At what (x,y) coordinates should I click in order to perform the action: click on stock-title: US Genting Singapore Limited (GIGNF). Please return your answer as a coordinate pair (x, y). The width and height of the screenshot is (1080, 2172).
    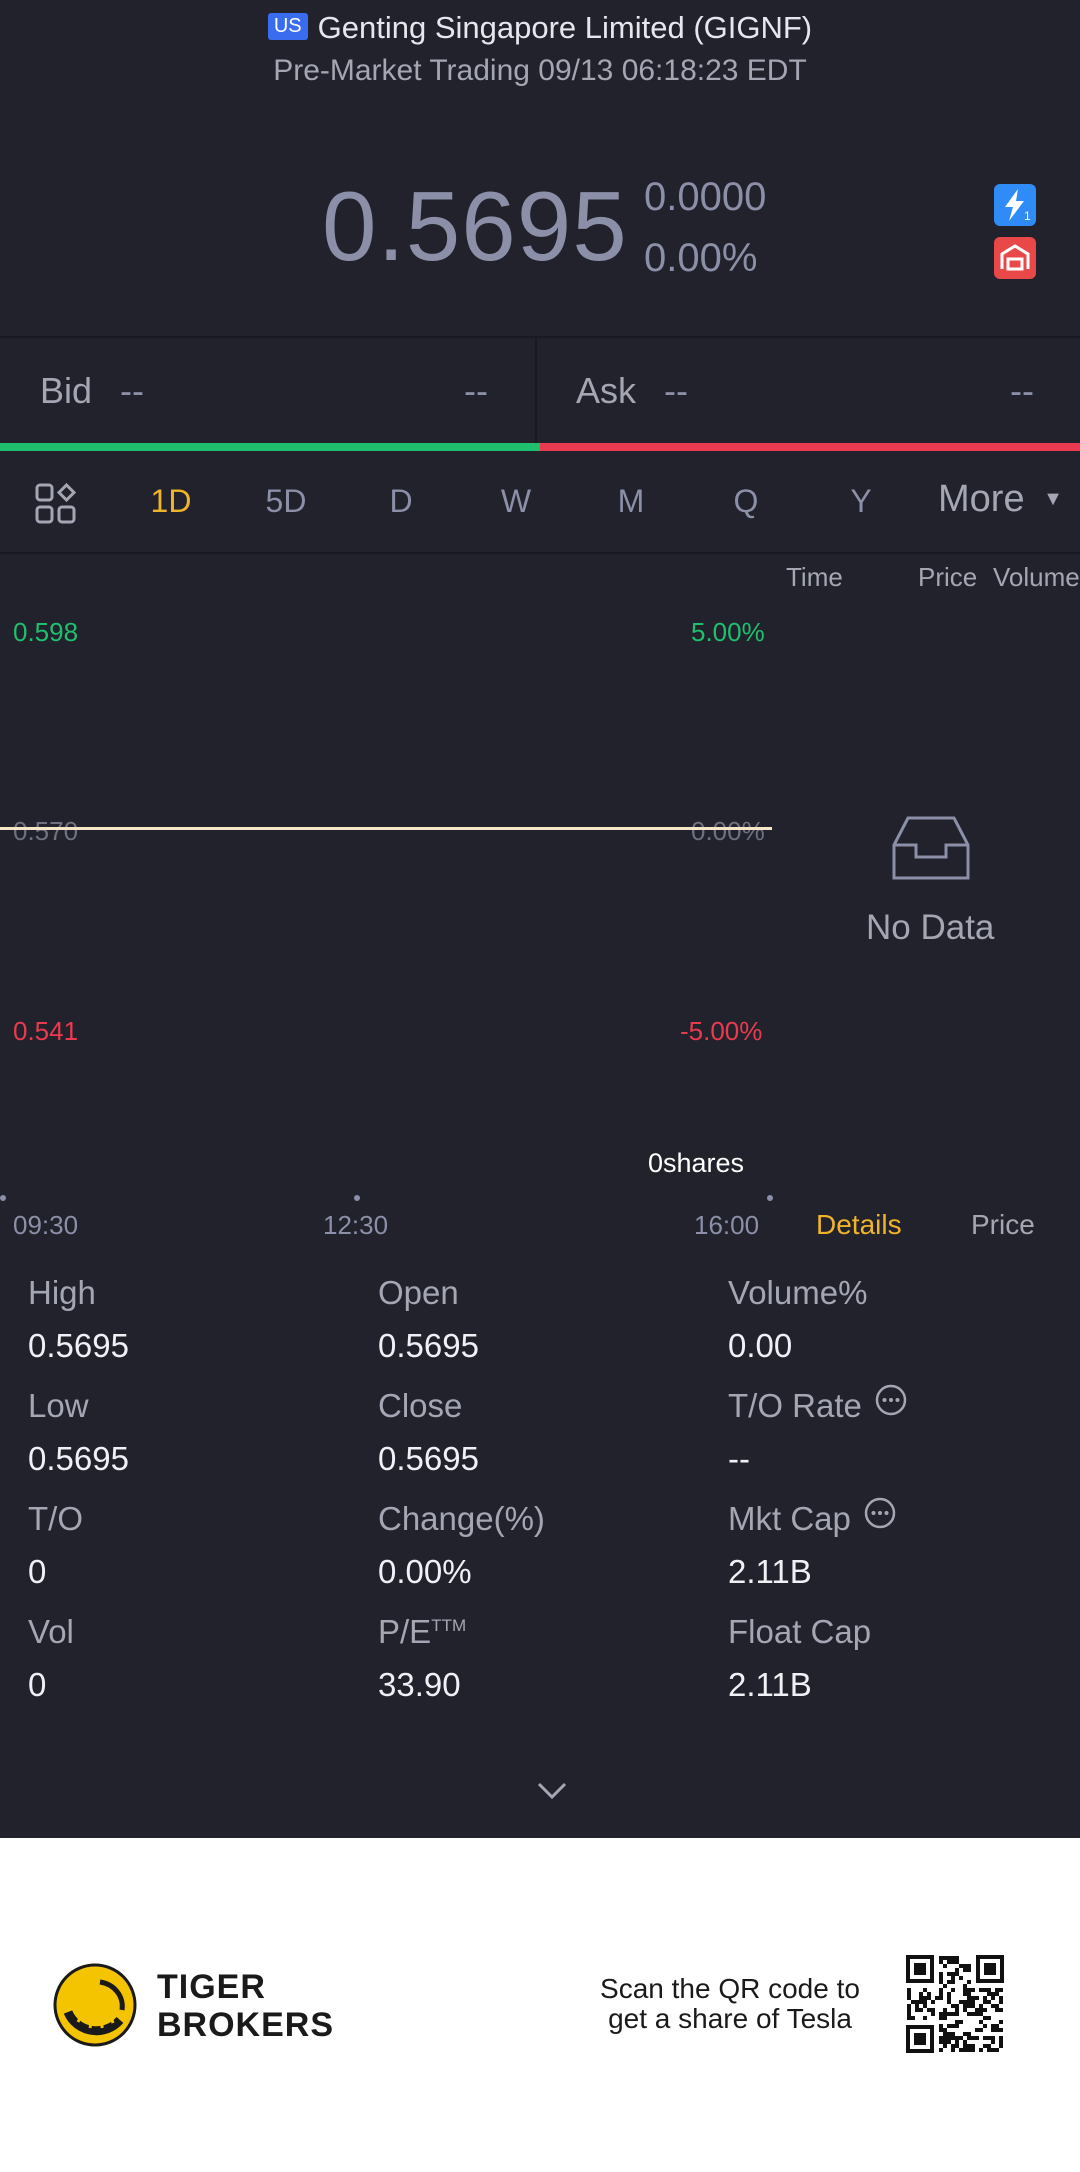
    Looking at the image, I should click on (540, 28).